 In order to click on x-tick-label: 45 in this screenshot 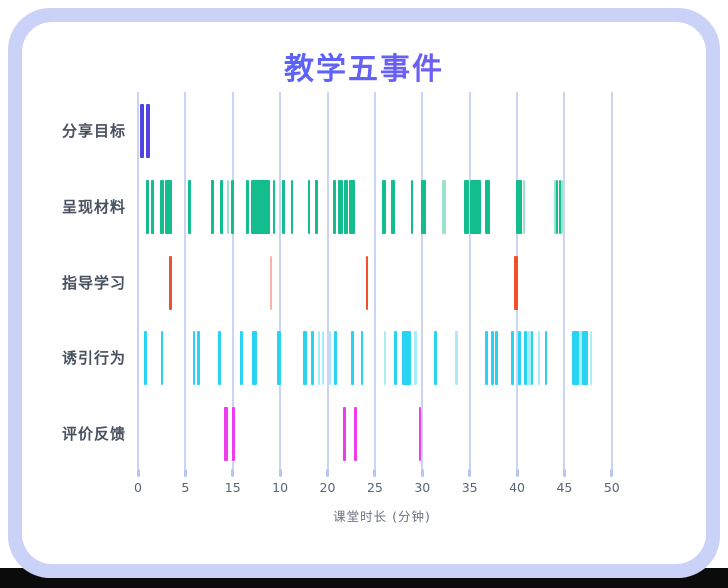, I will do `click(564, 487)`.